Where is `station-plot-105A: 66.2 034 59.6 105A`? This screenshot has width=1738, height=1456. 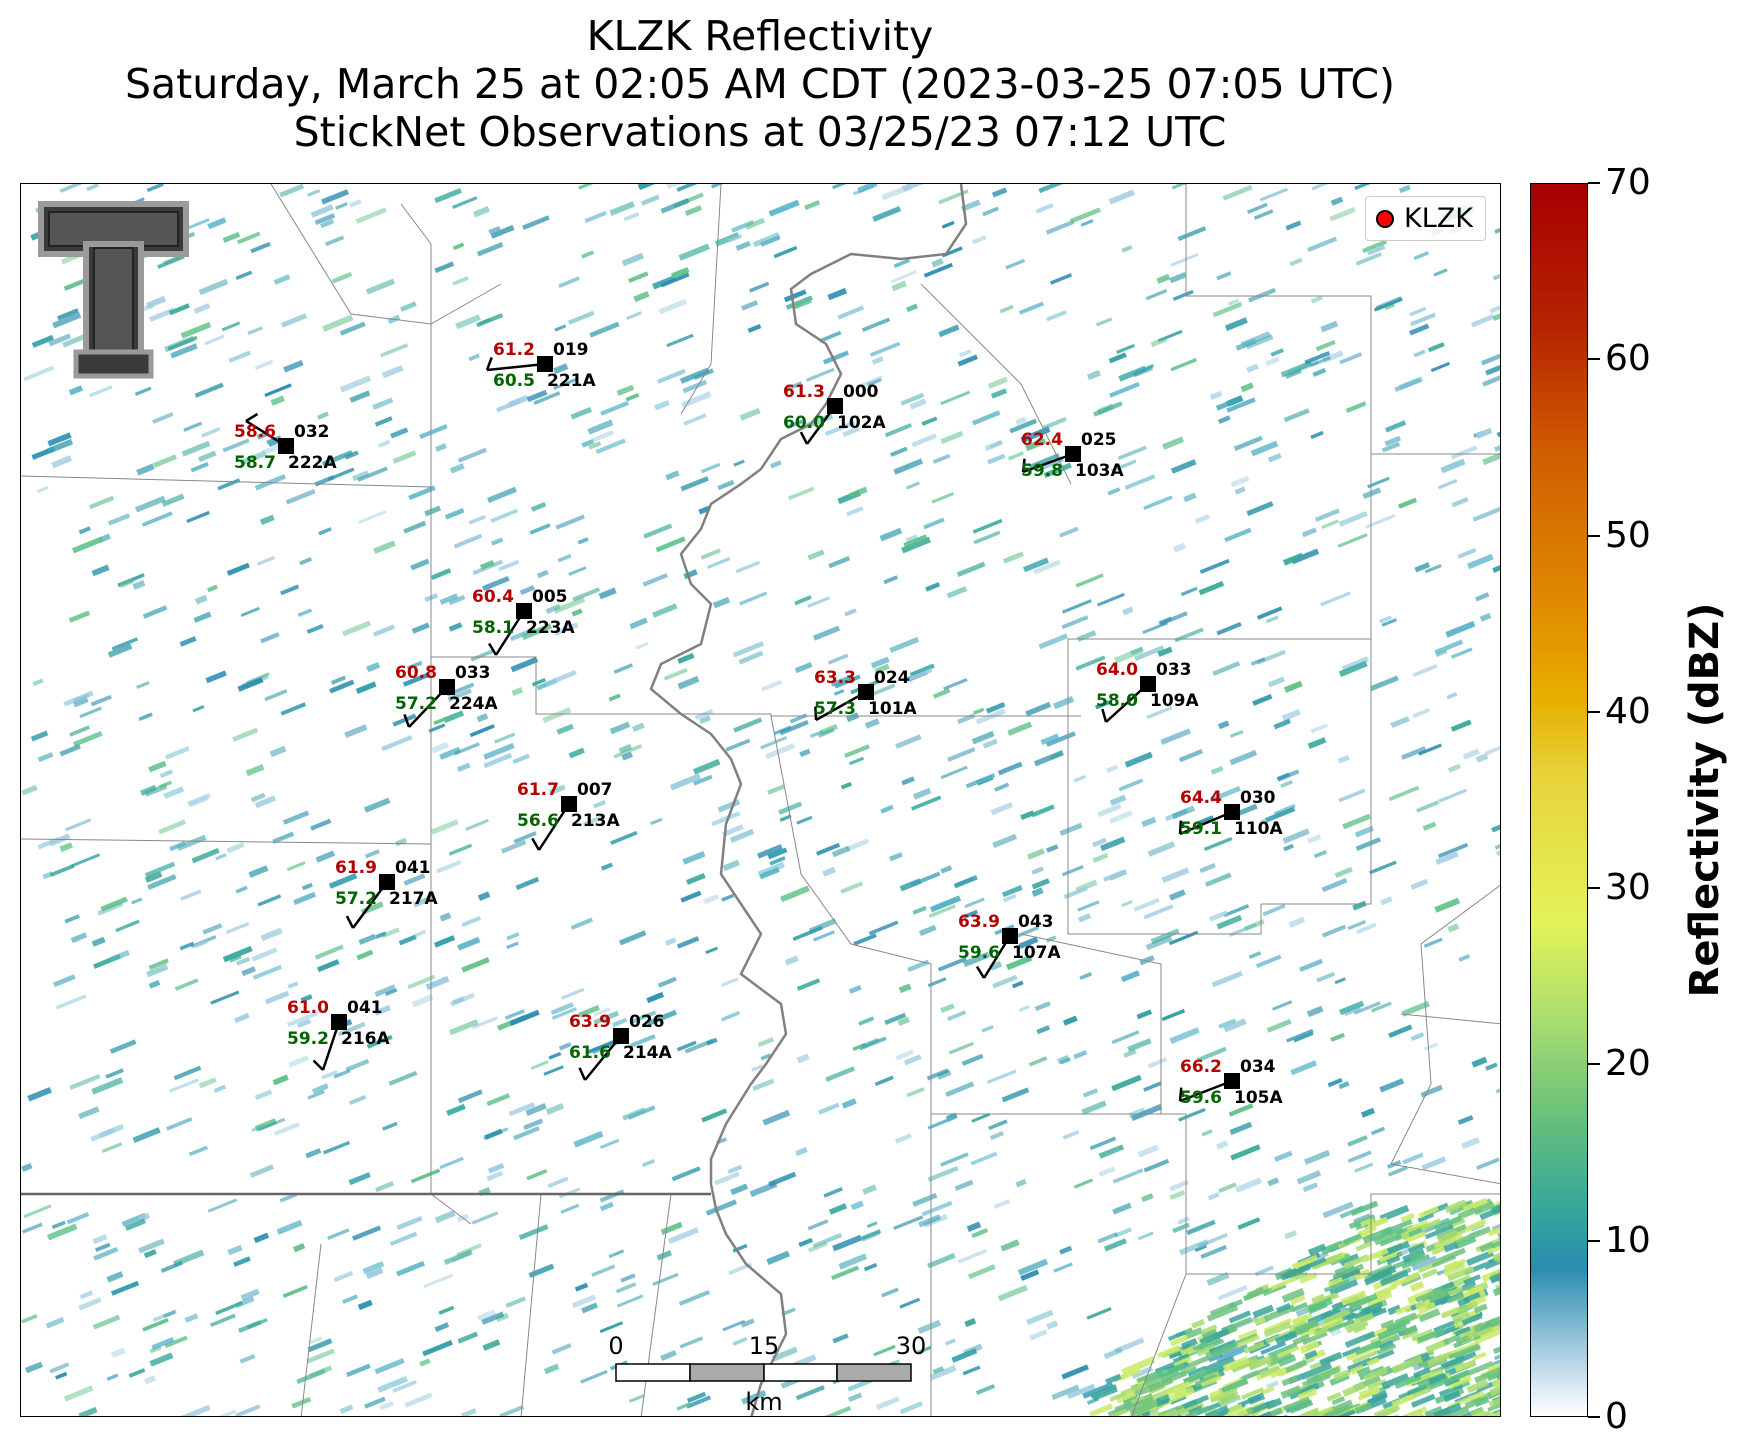 station-plot-105A: 66.2 034 59.6 105A is located at coordinates (1230, 1082).